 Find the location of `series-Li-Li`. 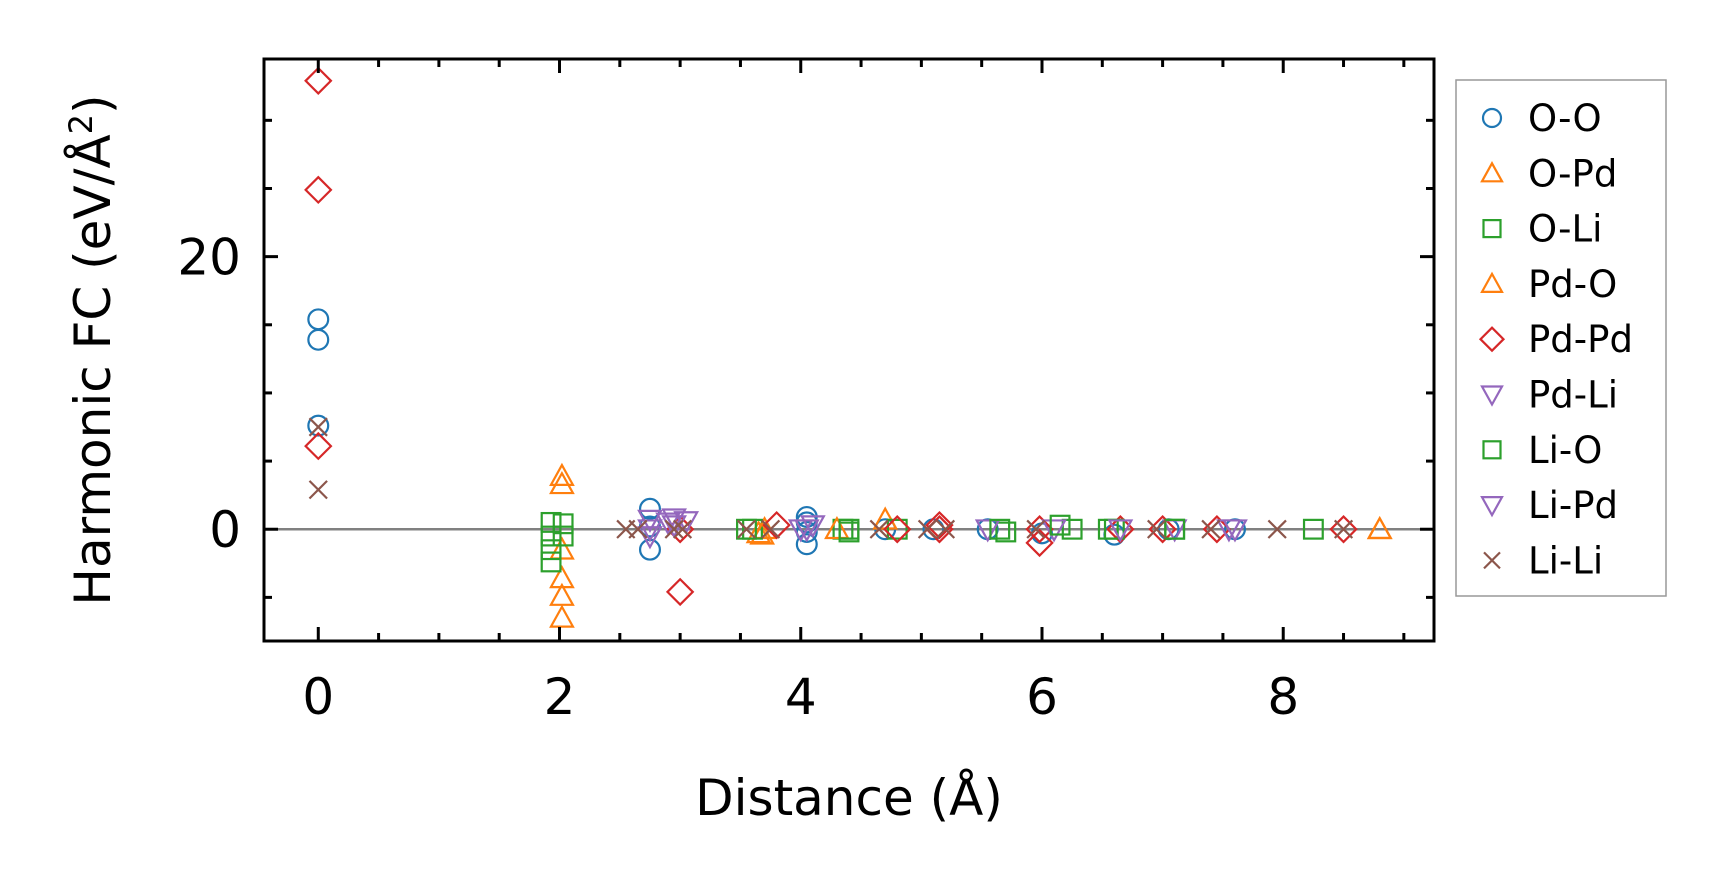

series-Li-Li is located at coordinates (831, 478).